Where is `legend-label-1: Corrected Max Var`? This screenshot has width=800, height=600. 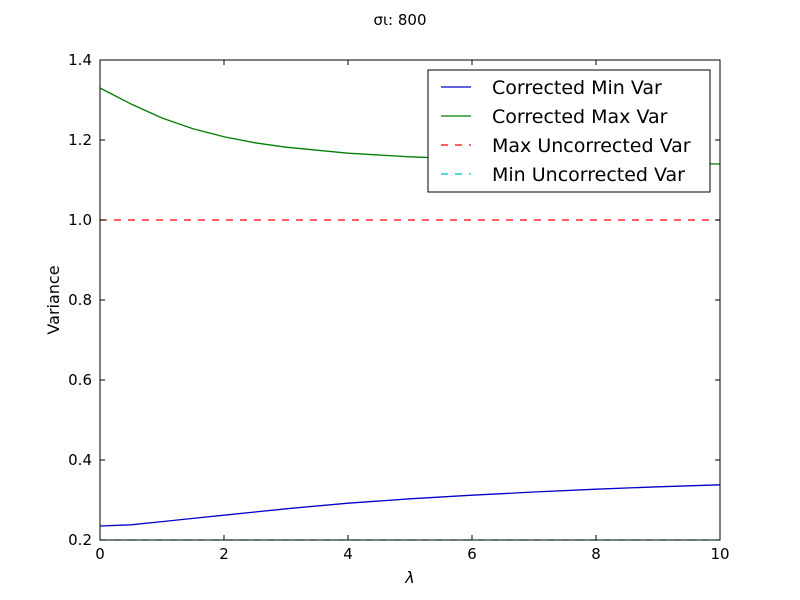 legend-label-1: Corrected Max Var is located at coordinates (580, 117).